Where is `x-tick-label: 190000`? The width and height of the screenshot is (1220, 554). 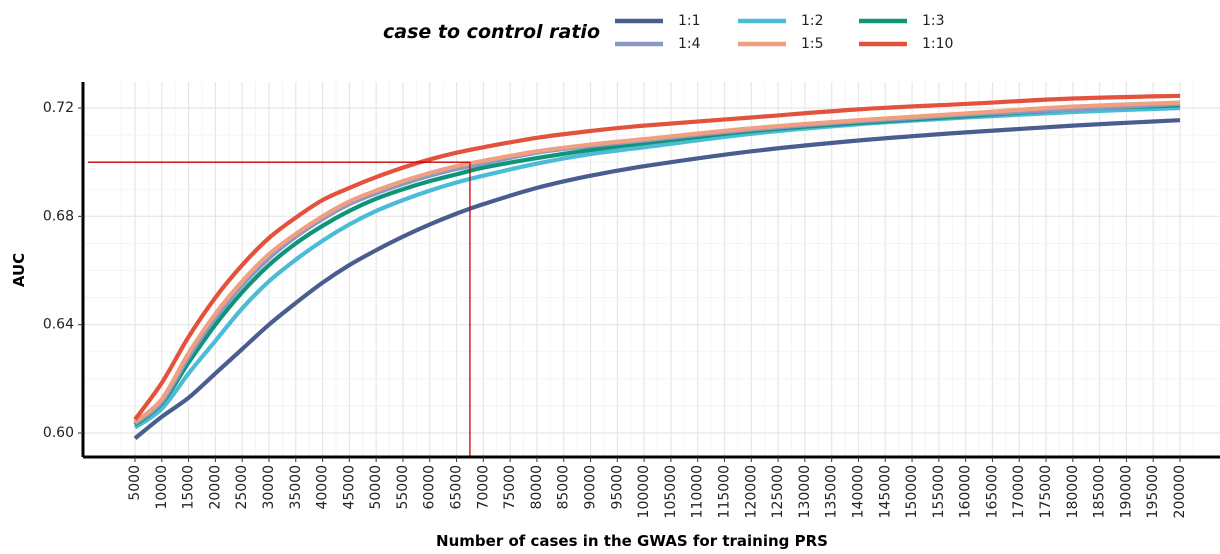 x-tick-label: 190000 is located at coordinates (1126, 491).